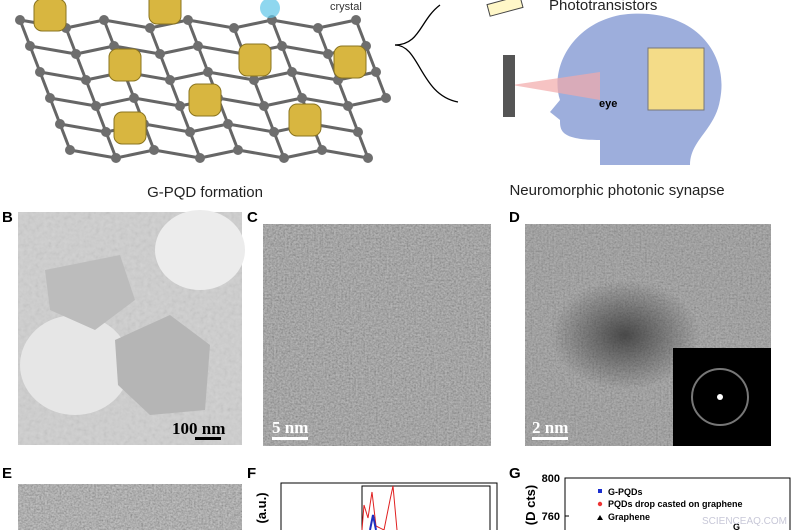 Image resolution: width=800 pixels, height=530 pixels. What do you see at coordinates (505, 8) in the screenshot?
I see `device-icon` at bounding box center [505, 8].